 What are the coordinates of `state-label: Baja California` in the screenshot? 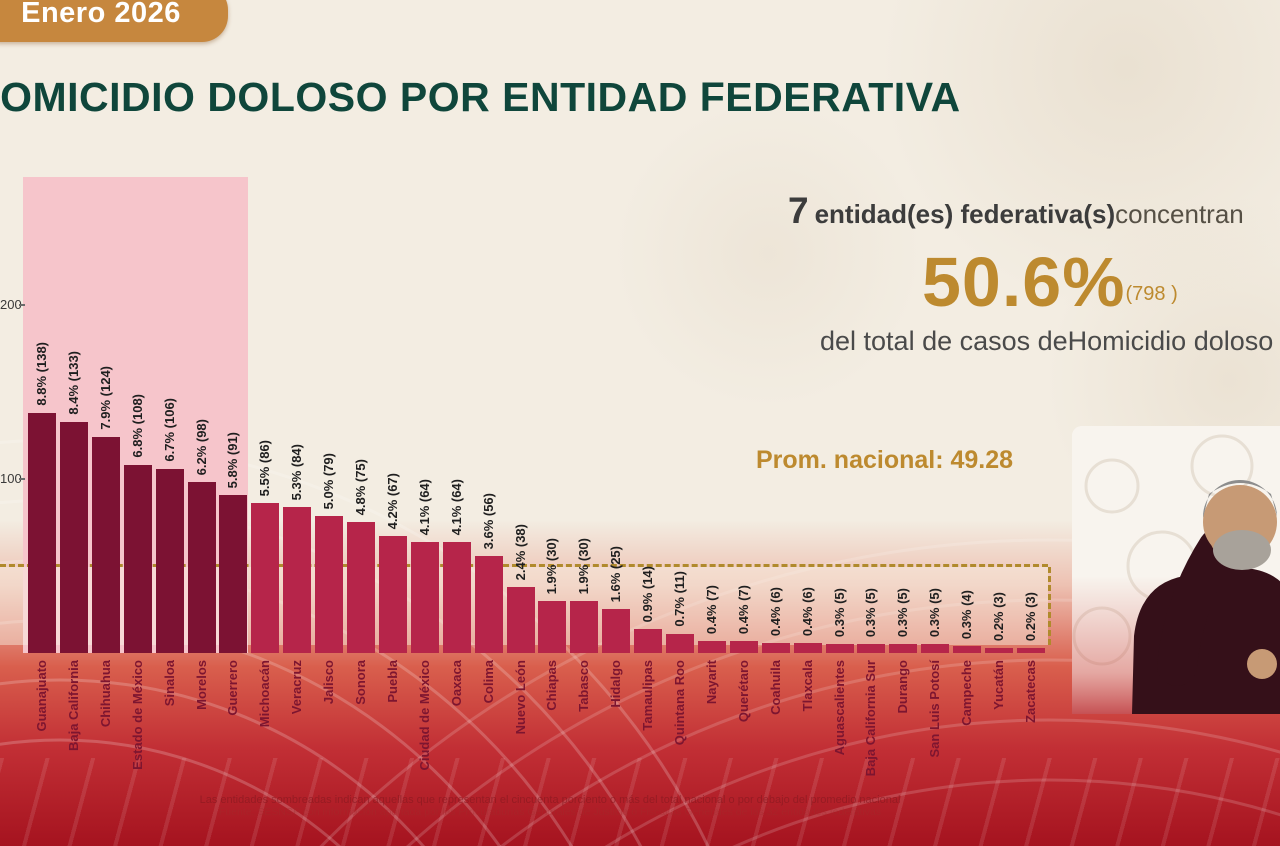 It's located at (73, 706).